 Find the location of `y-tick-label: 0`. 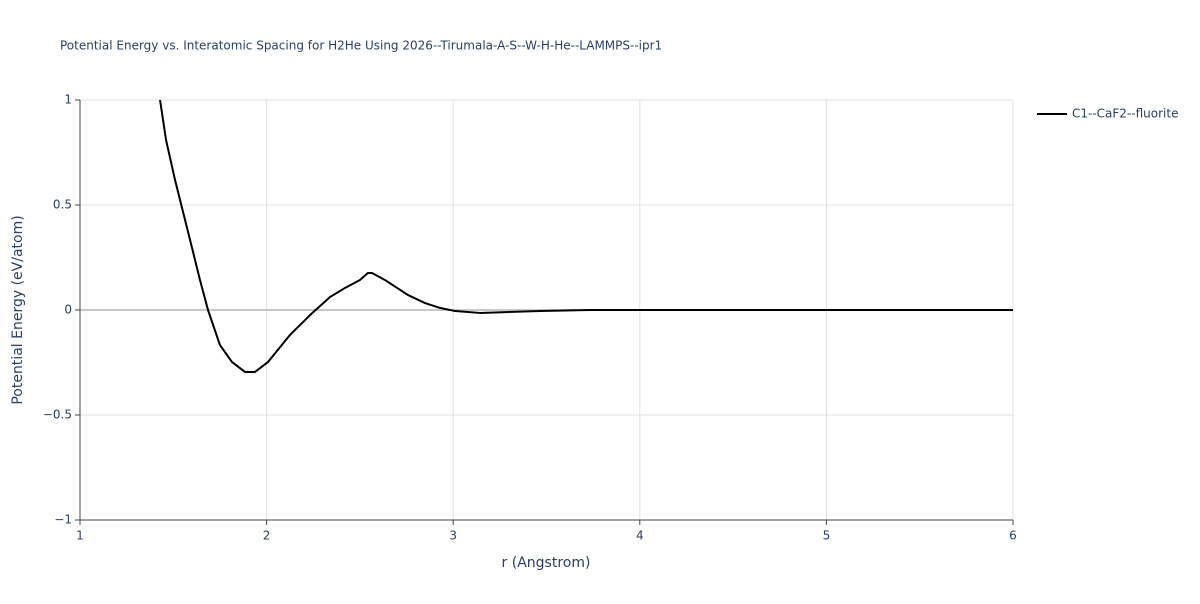

y-tick-label: 0 is located at coordinates (68, 310).